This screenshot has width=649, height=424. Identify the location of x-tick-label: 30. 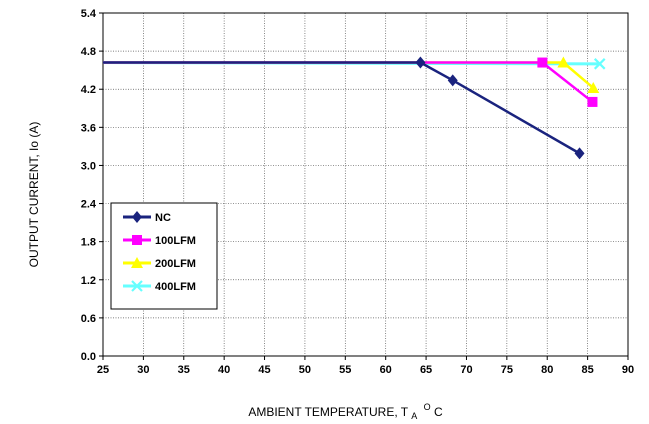
(143, 370).